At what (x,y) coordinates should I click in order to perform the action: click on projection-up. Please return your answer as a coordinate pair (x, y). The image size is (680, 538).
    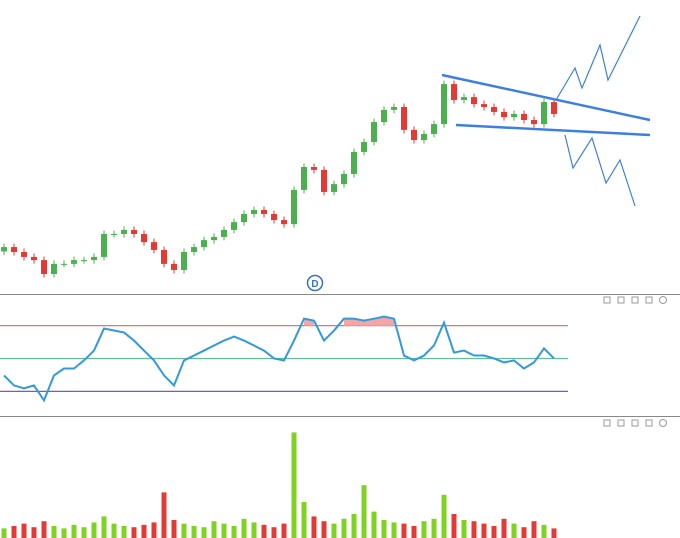
    Looking at the image, I should click on (598, 58).